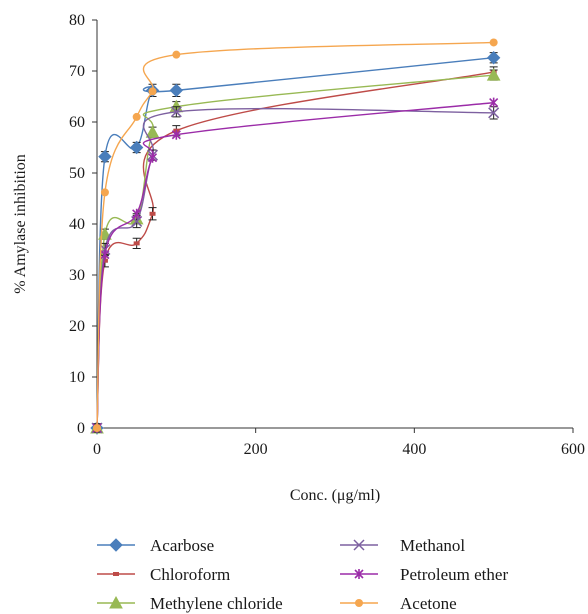 The image size is (588, 614). I want to click on y-tick-label: 0, so click(81, 428).